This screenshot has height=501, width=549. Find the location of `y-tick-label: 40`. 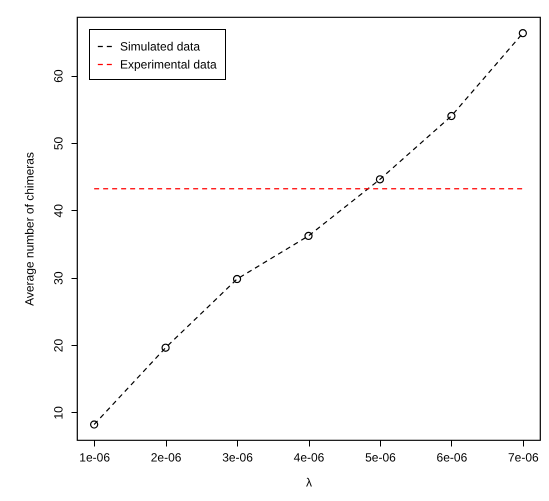

y-tick-label: 40 is located at coordinates (59, 211).